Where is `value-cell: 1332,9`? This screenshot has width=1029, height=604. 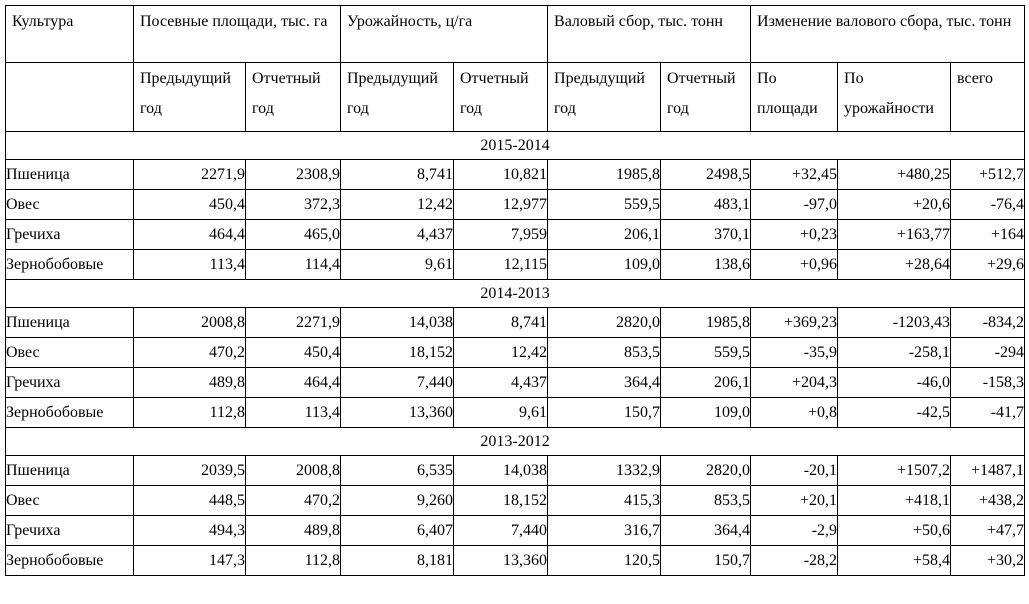 value-cell: 1332,9 is located at coordinates (604, 470).